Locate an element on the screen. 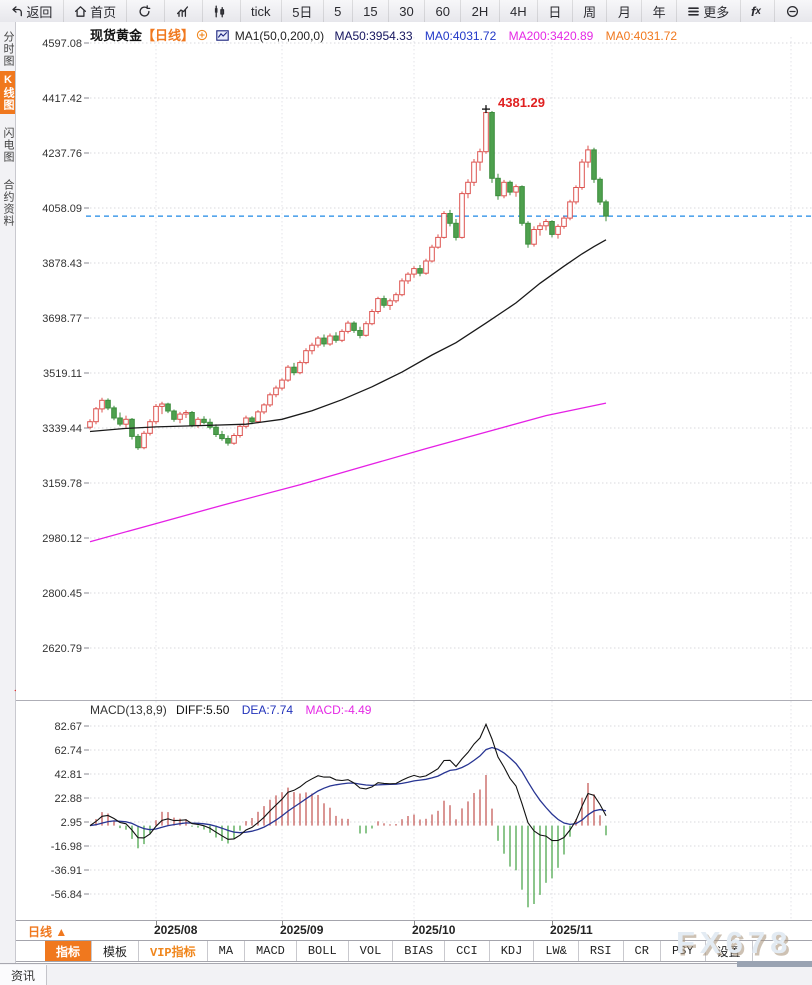 This screenshot has width=812, height=985. toolbar-item-month: 月 is located at coordinates (625, 11).